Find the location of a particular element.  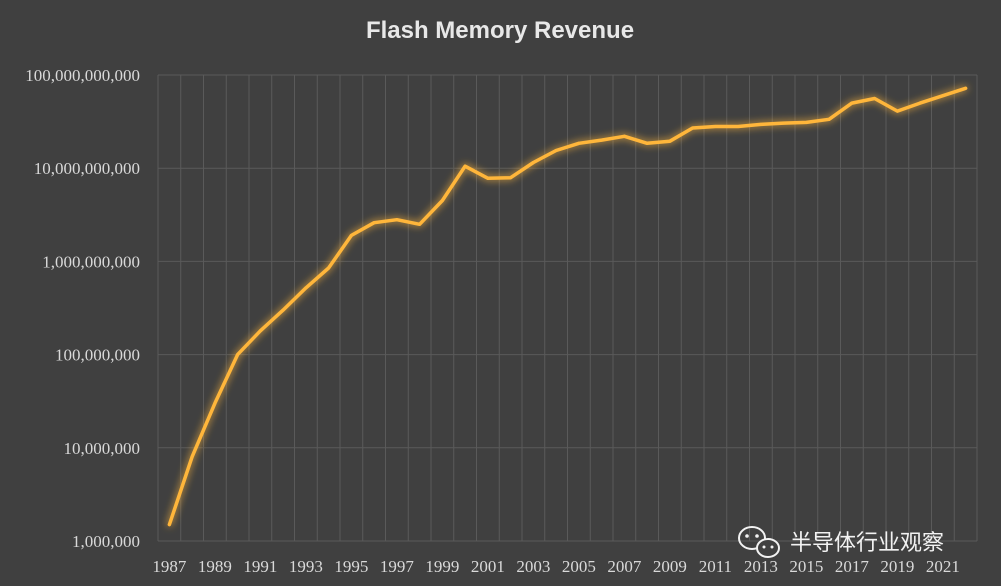

x-tick-label: 1991 is located at coordinates (260, 566).